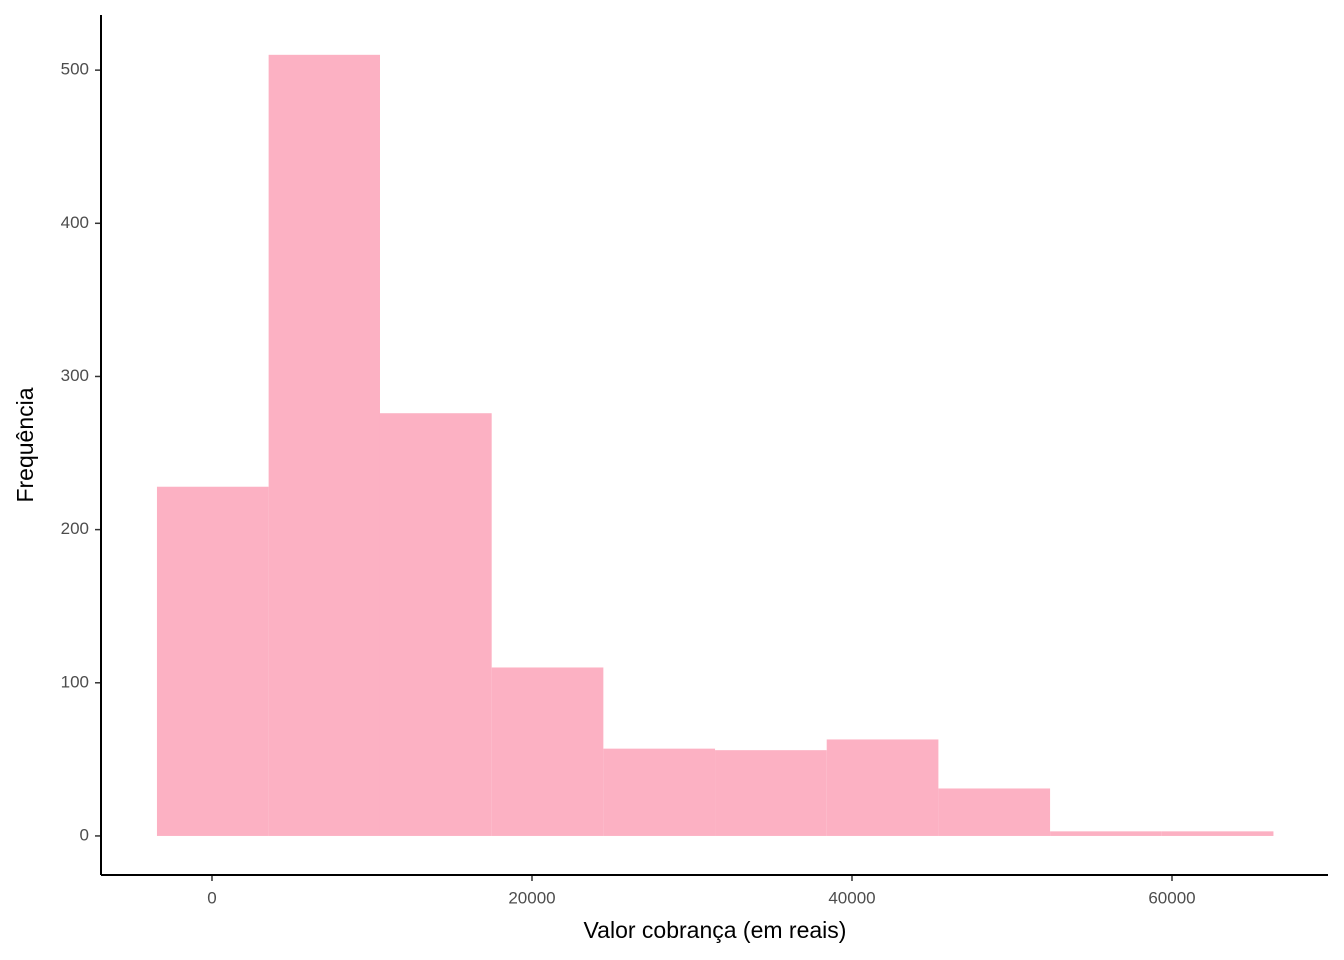 The height and width of the screenshot is (960, 1344). I want to click on x-tick-label: 60000, so click(1171, 897).